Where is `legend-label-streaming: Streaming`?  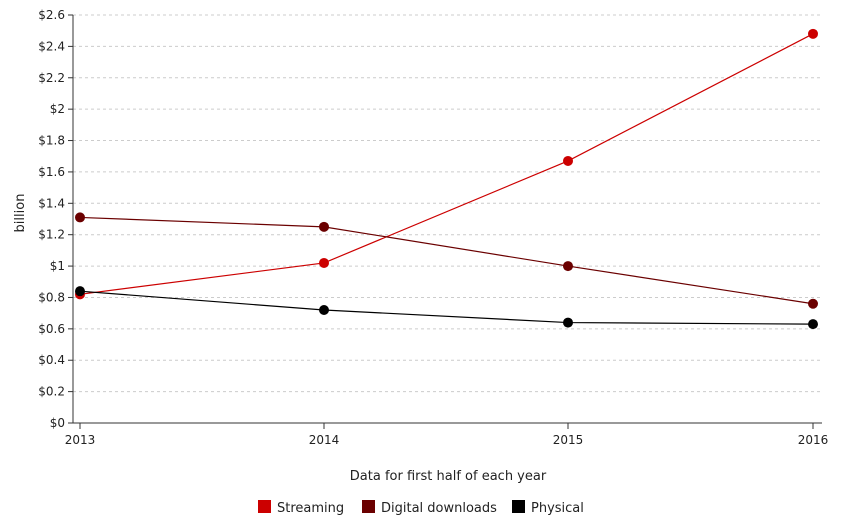 legend-label-streaming: Streaming is located at coordinates (310, 508).